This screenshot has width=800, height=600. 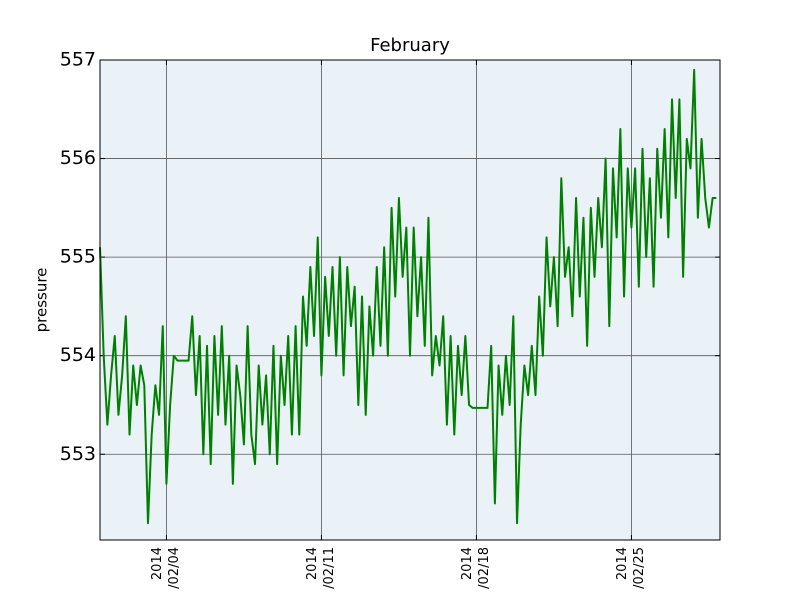 I want to click on y-tick-label: 553, so click(x=78, y=454).